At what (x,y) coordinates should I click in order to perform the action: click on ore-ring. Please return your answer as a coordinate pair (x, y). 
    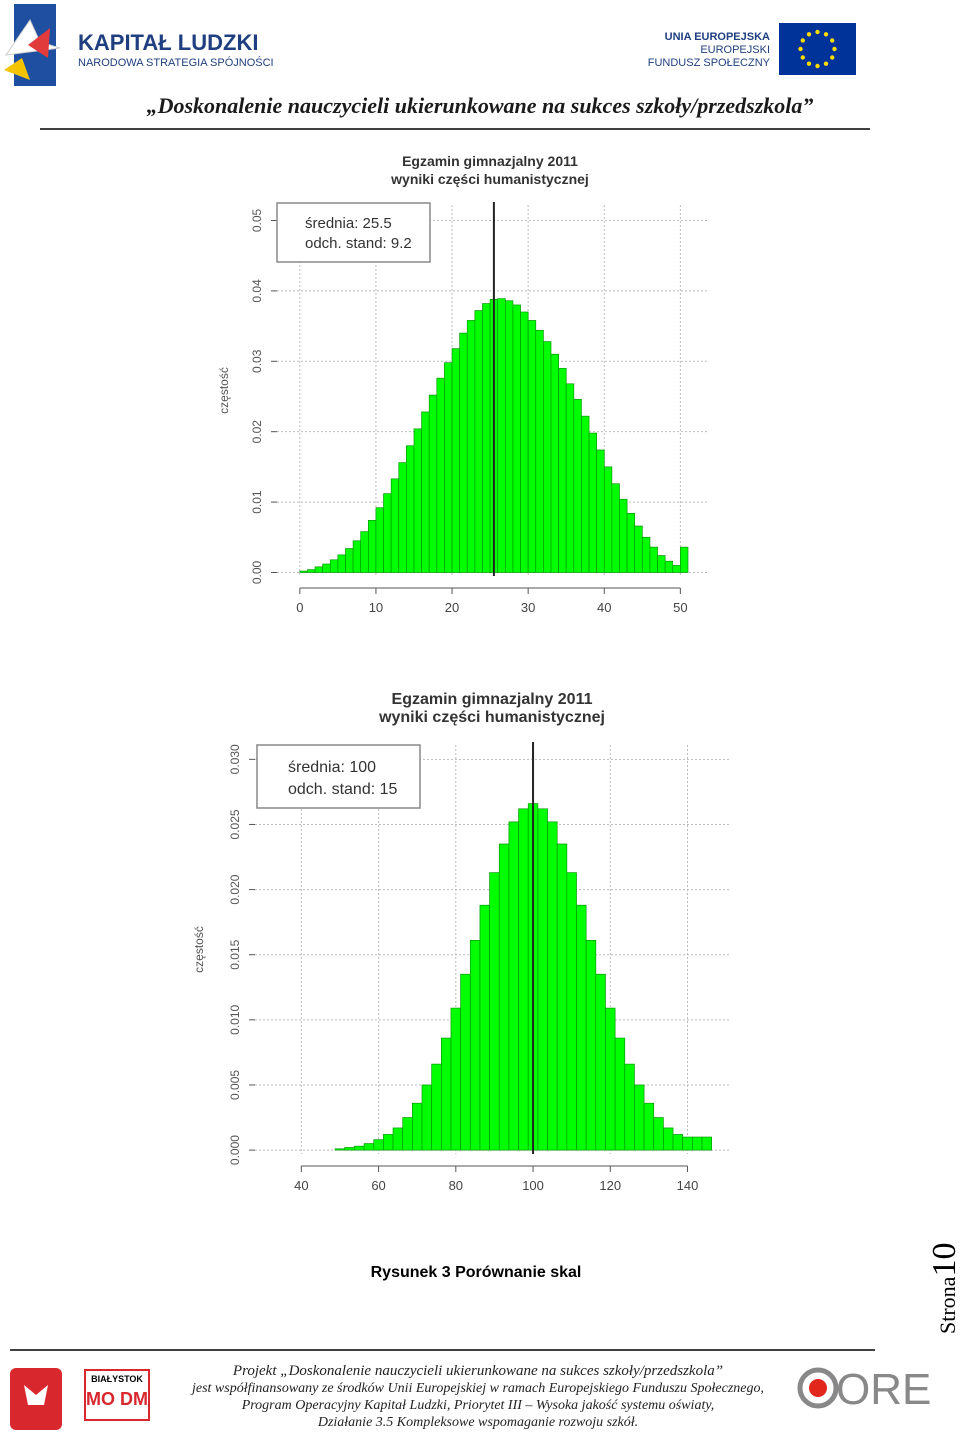
    Looking at the image, I should click on (818, 1388).